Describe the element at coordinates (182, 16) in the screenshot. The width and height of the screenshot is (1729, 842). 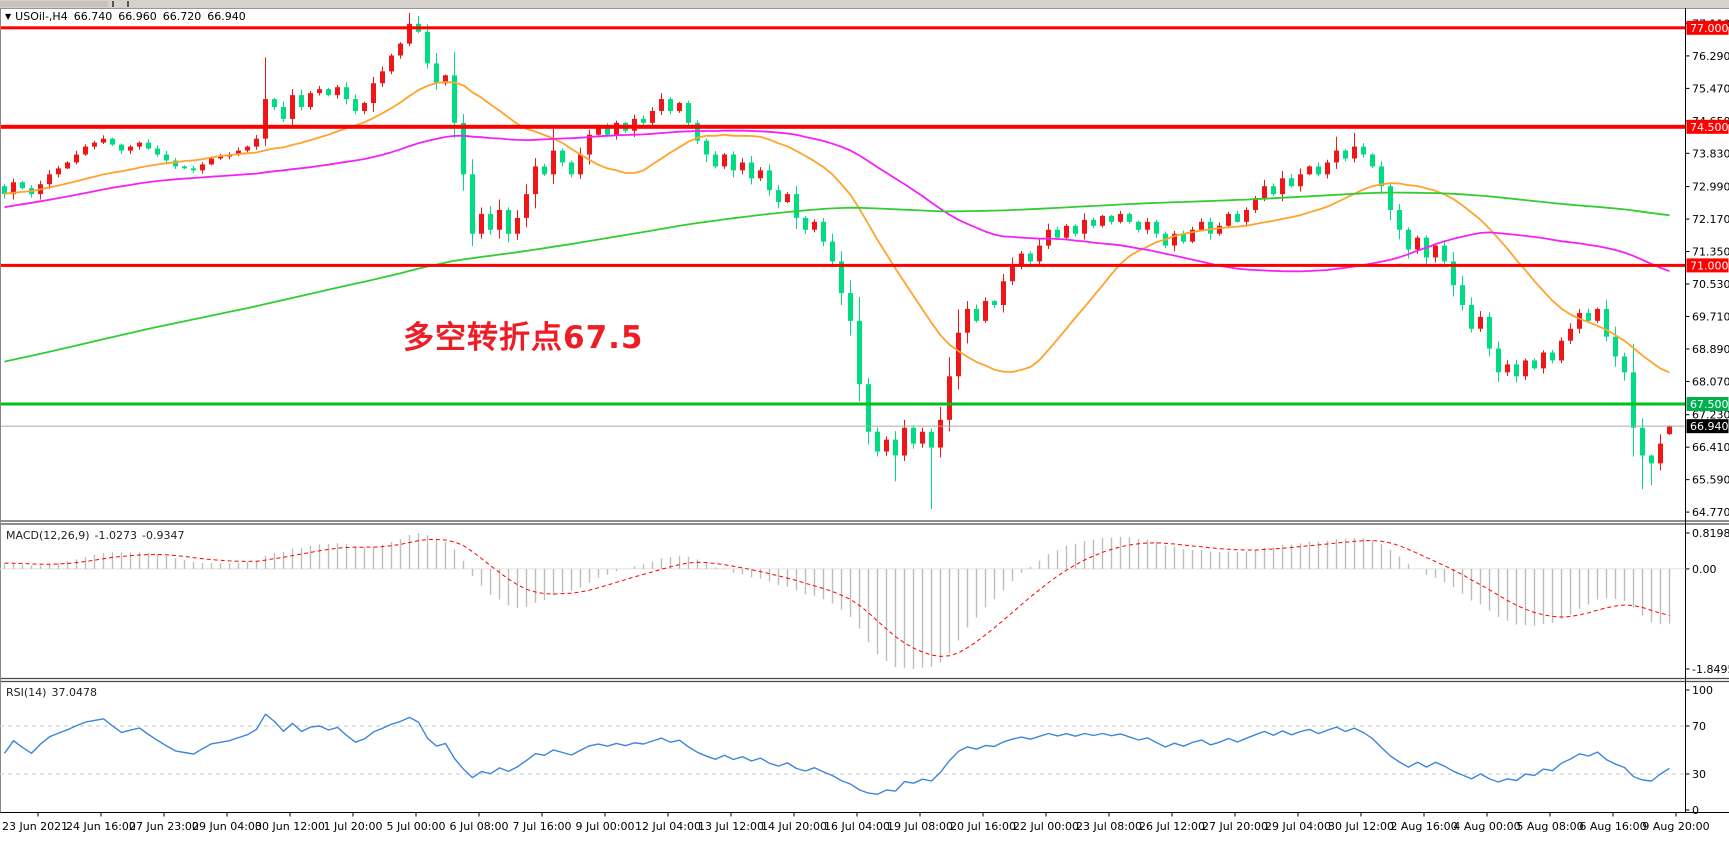
I see `ohlc-low: 66.720` at that location.